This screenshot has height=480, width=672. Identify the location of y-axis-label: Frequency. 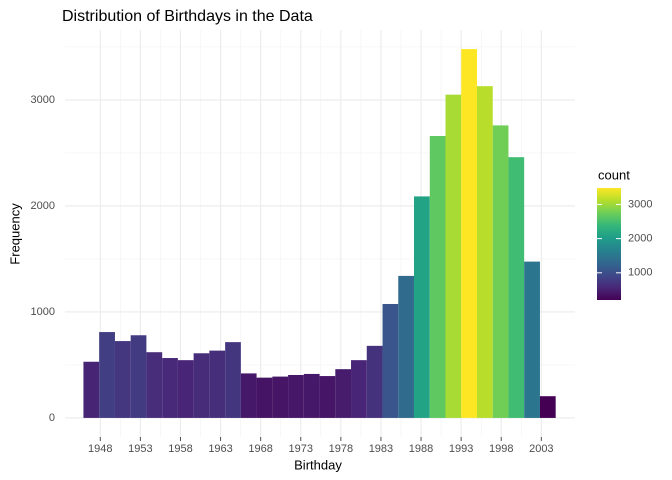
(14, 234).